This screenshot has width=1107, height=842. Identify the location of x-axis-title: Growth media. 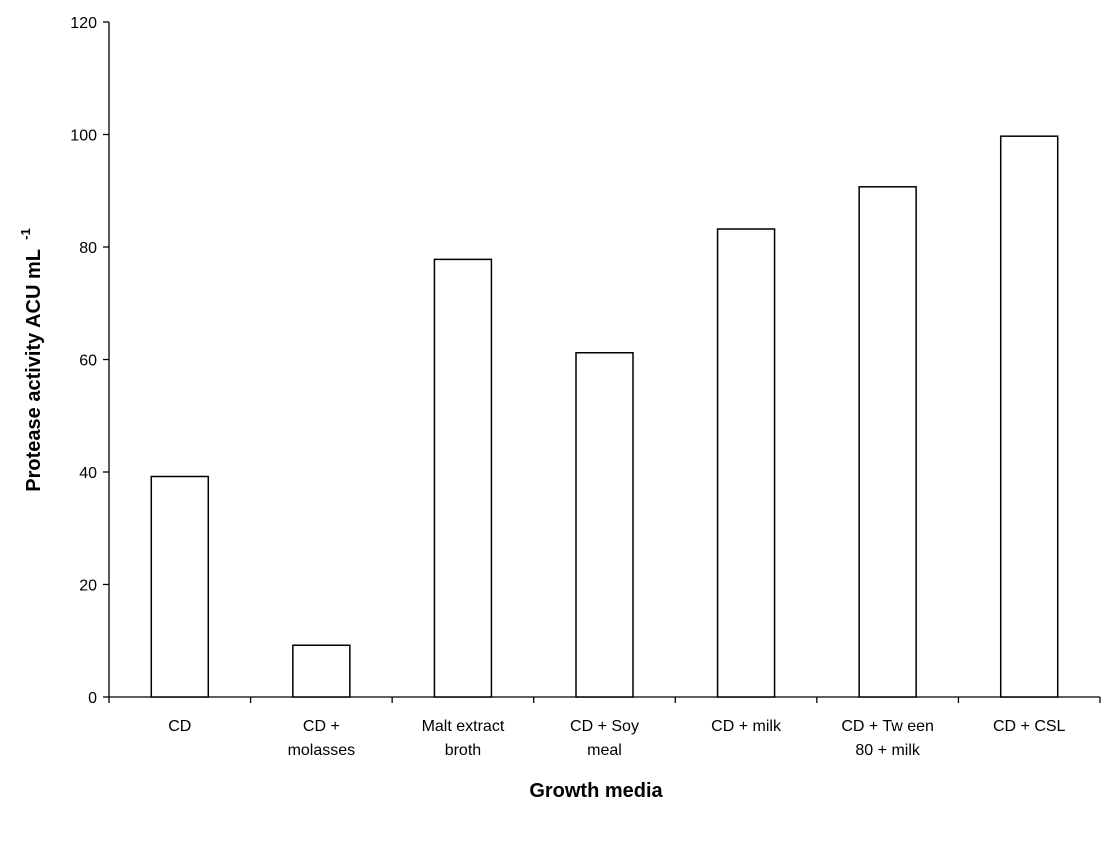
(596, 791).